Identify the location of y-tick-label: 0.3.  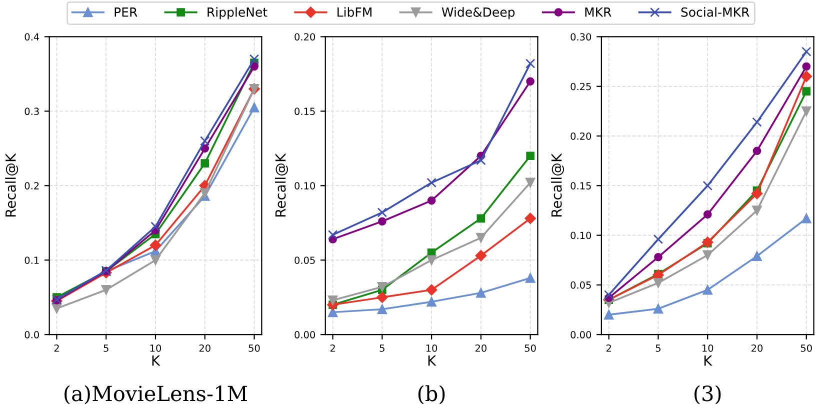
(31, 112).